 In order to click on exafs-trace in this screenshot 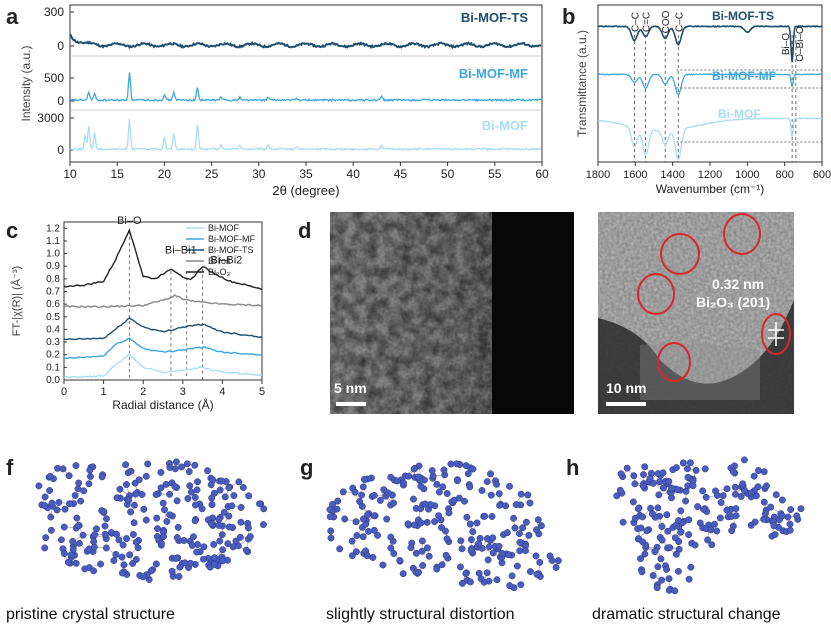, I will do `click(163, 259)`.